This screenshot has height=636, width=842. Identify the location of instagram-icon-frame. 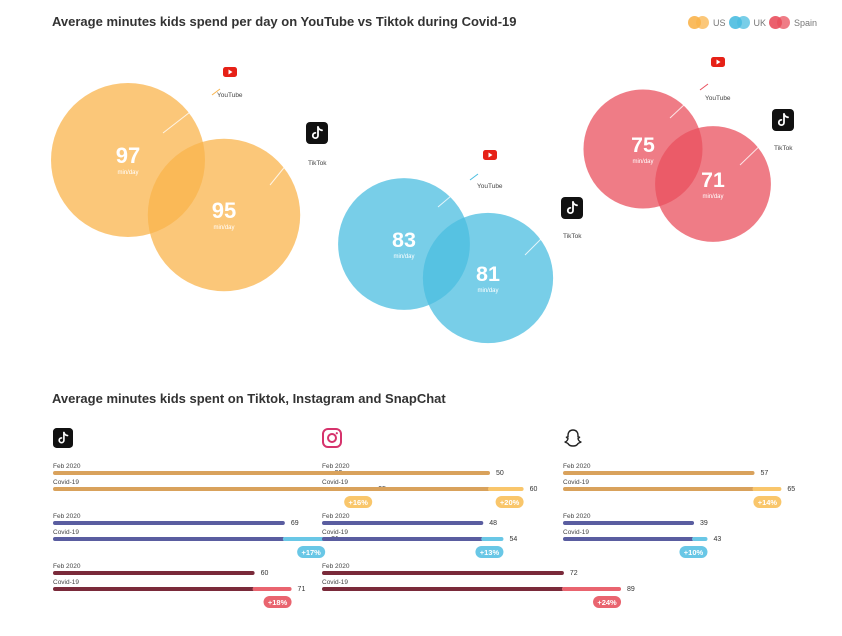
(332, 438).